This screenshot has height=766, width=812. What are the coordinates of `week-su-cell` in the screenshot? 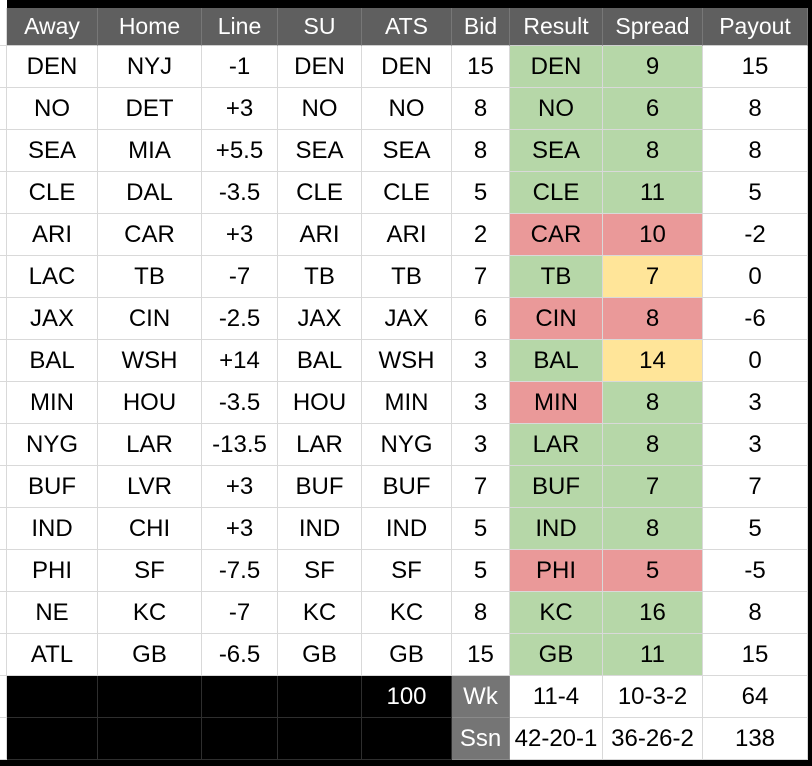 It's located at (320, 697).